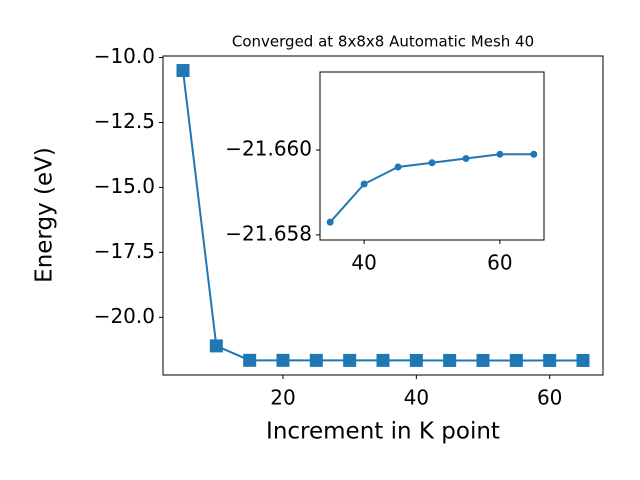 This screenshot has width=640, height=480. I want to click on chart-title: Converged at 8x8x8 Automatic Mesh 40, so click(383, 42).